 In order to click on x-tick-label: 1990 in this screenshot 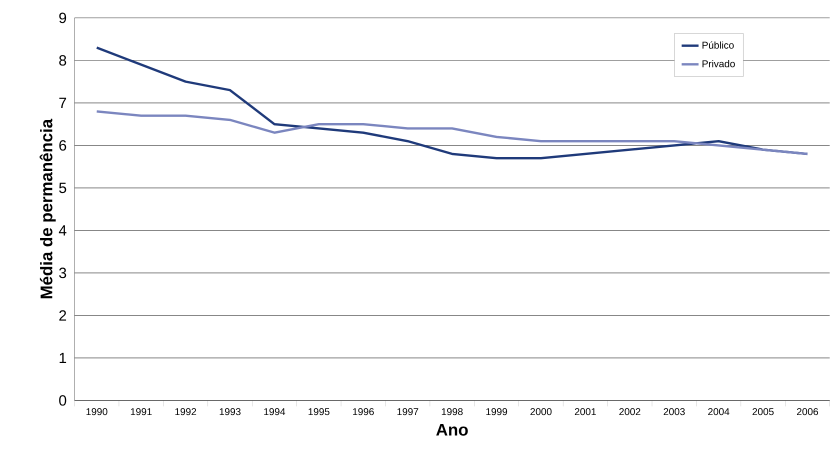, I will do `click(97, 412)`.